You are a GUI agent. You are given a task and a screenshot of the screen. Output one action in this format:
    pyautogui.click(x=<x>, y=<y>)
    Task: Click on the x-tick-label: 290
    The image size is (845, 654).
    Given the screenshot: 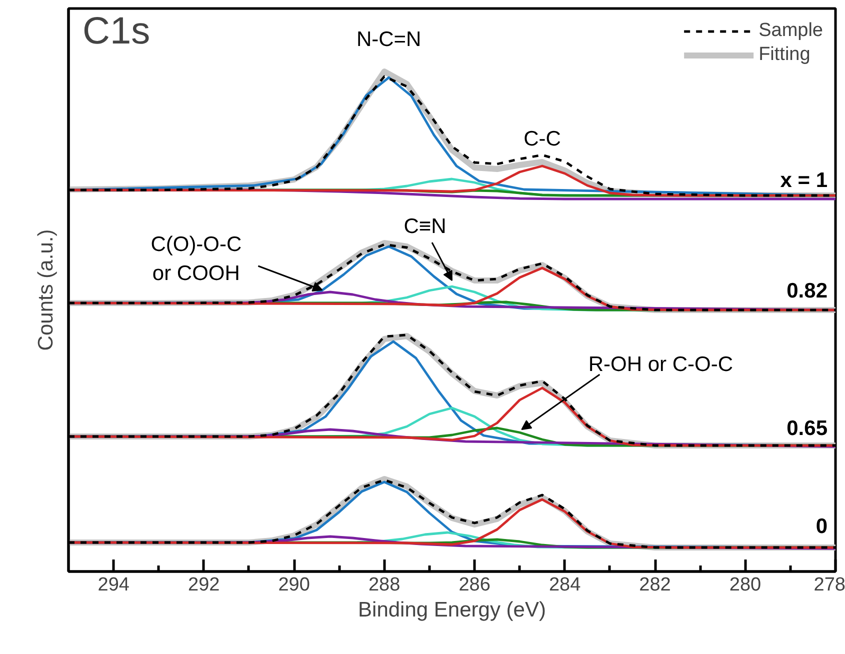 What is the action you would take?
    pyautogui.click(x=294, y=585)
    